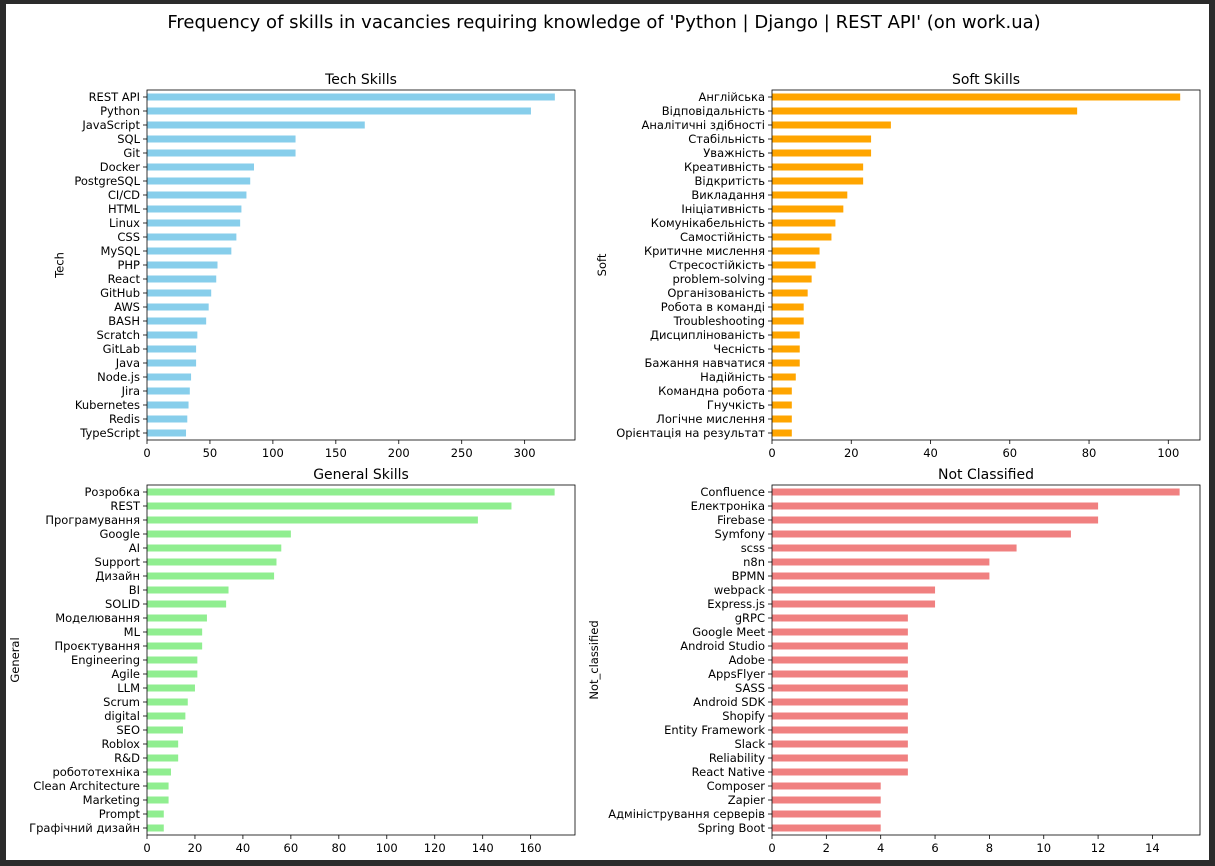 The height and width of the screenshot is (866, 1215). I want to click on not-classified-category-label: Google Meet, so click(728, 632).